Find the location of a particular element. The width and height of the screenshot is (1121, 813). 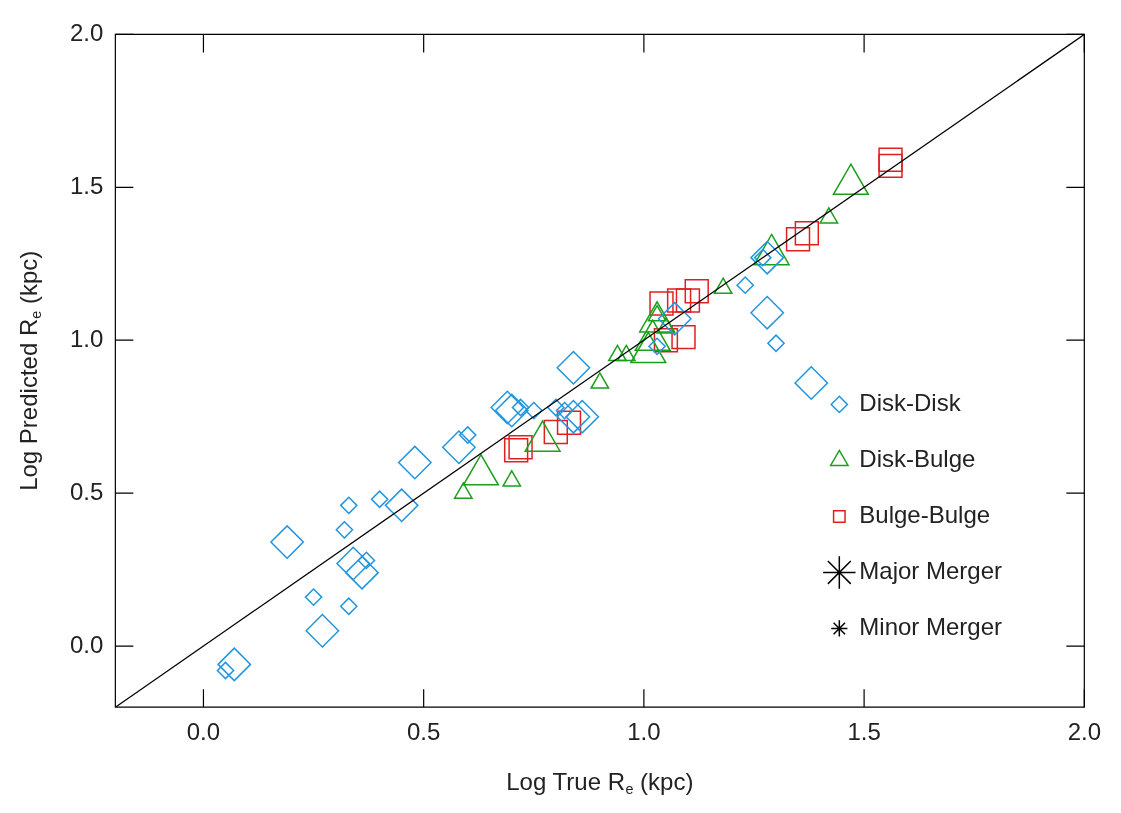

y-tick-label: 2.0 is located at coordinates (86, 33).